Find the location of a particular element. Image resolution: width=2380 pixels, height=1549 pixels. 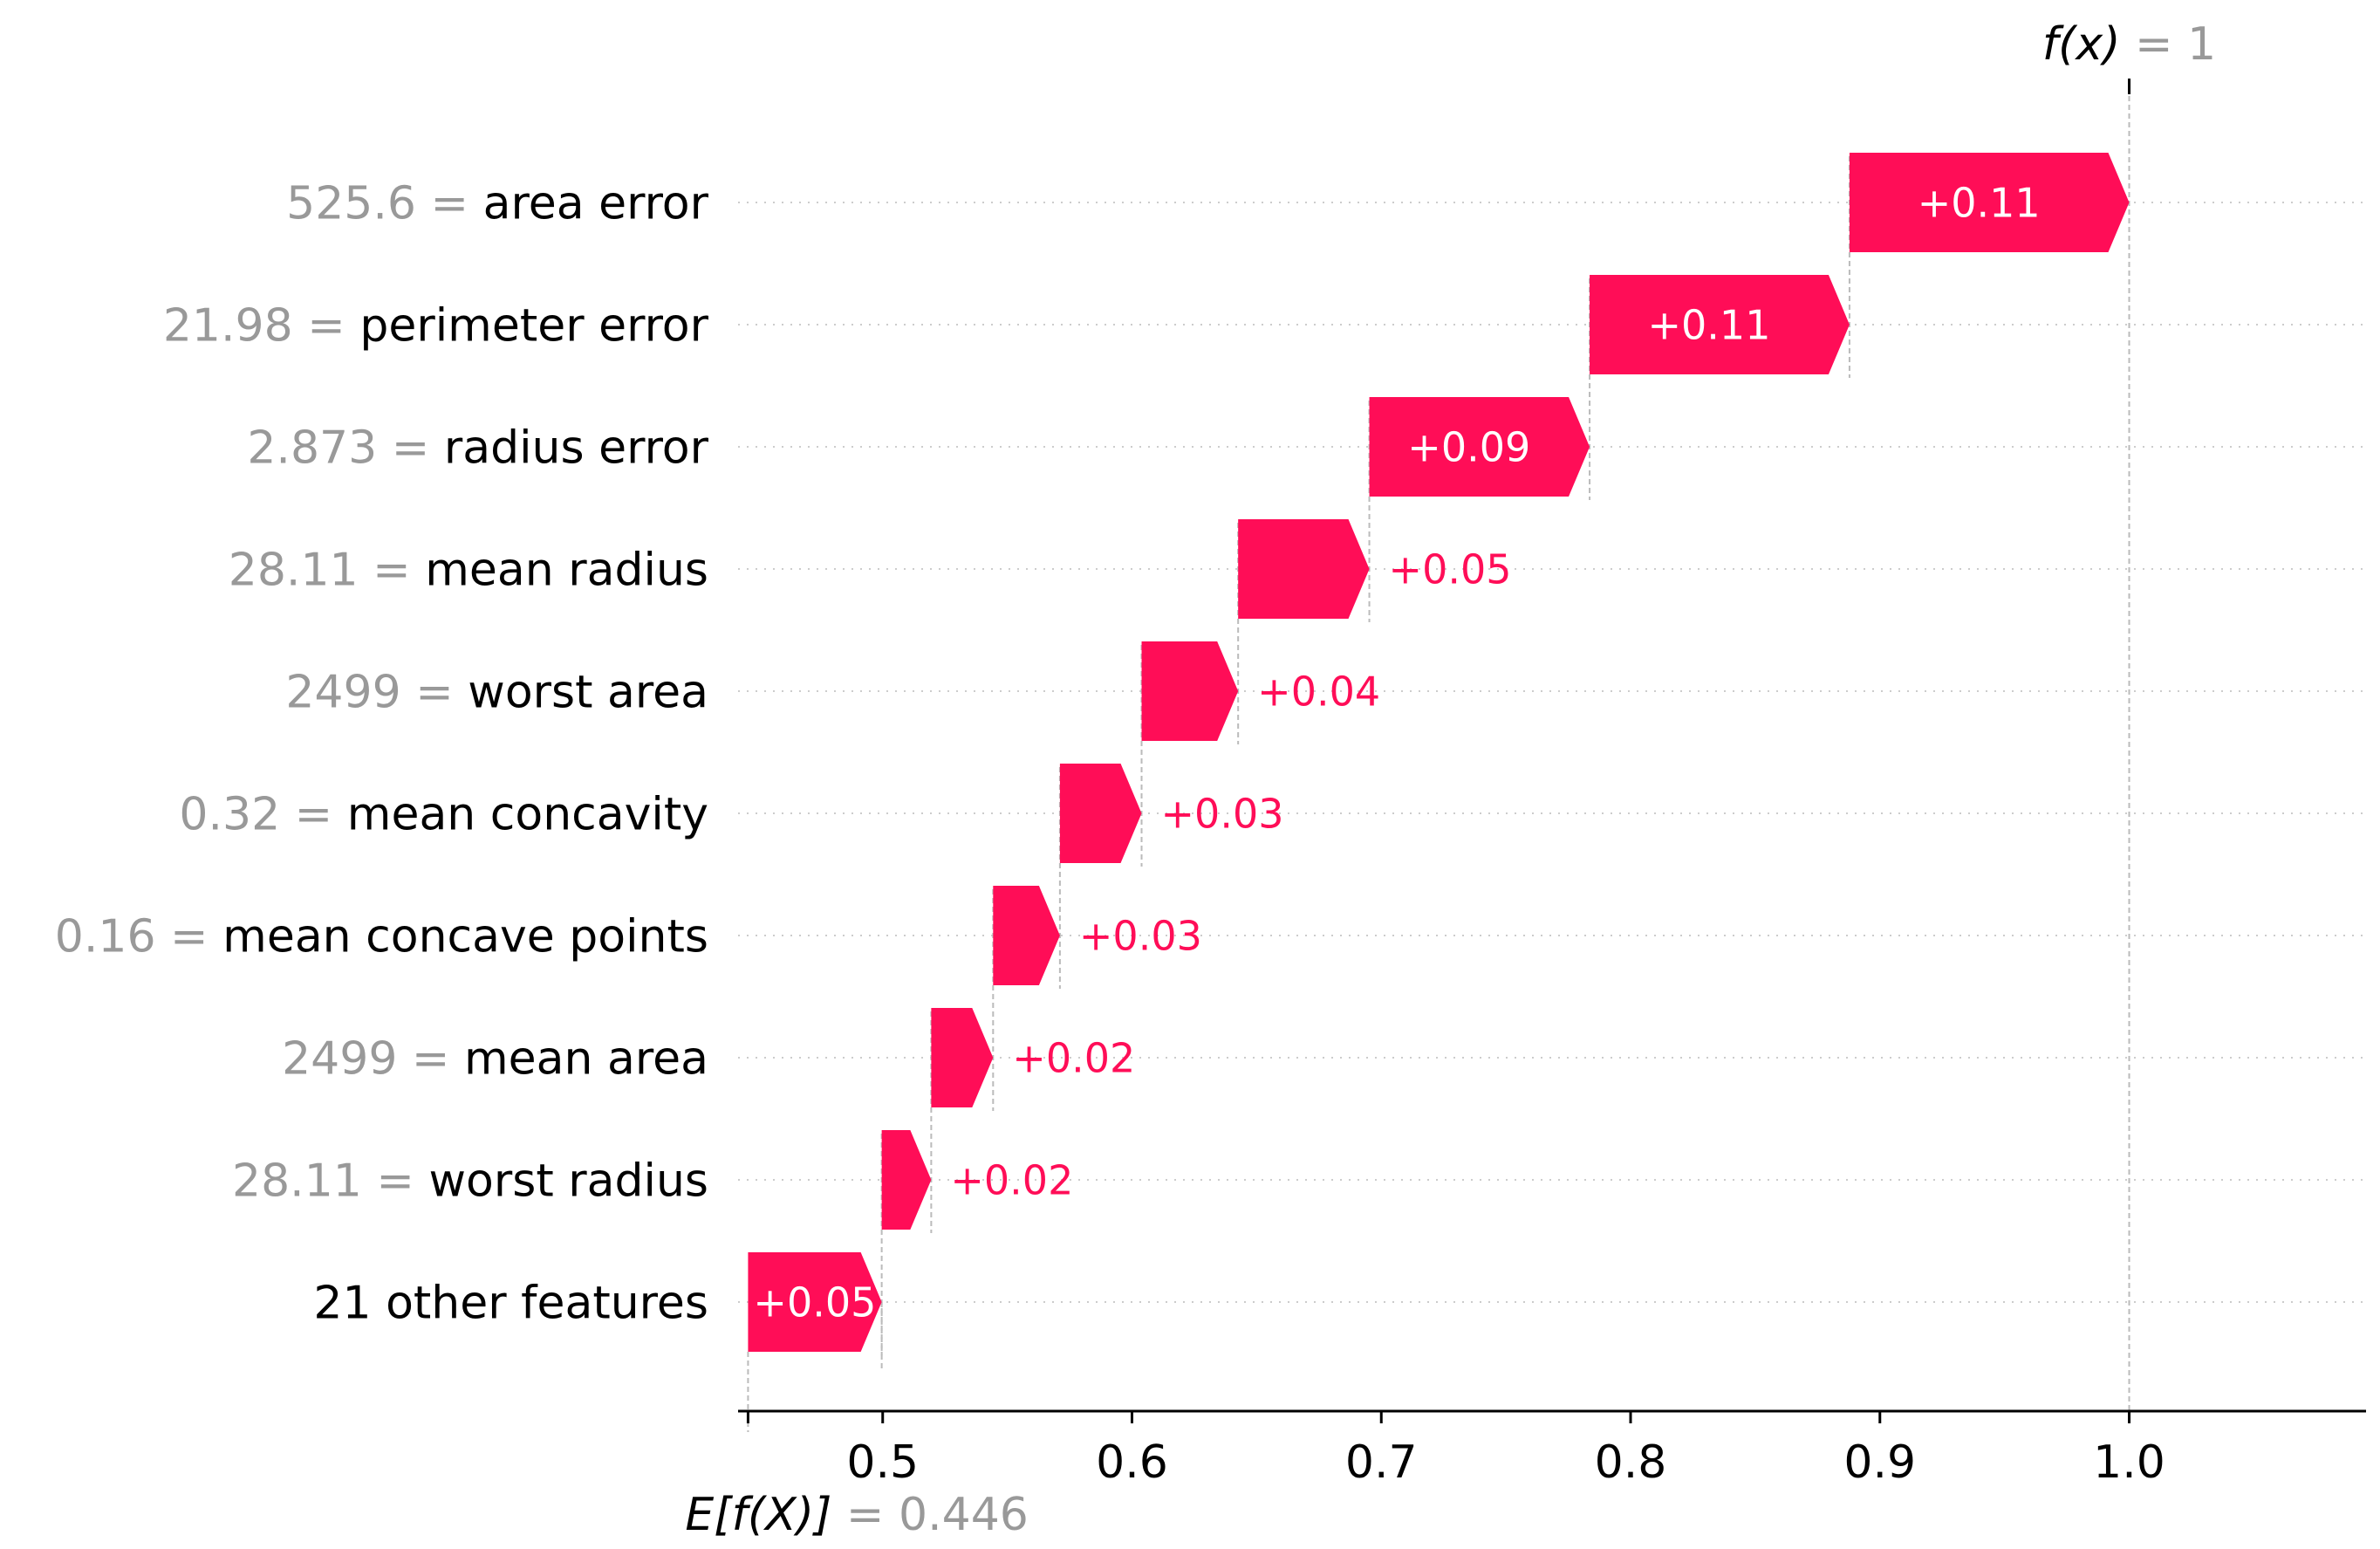

feature-label: 0.16 = mean concave points is located at coordinates (381, 937).